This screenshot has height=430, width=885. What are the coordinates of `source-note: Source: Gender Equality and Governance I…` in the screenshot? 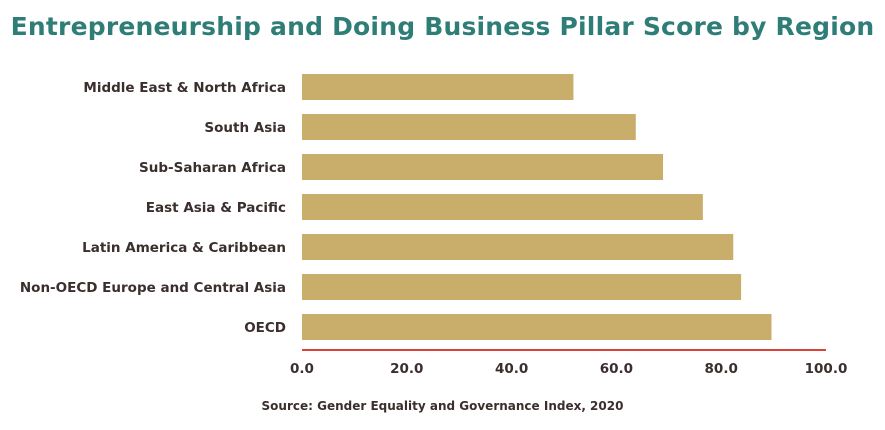 It's located at (442, 406).